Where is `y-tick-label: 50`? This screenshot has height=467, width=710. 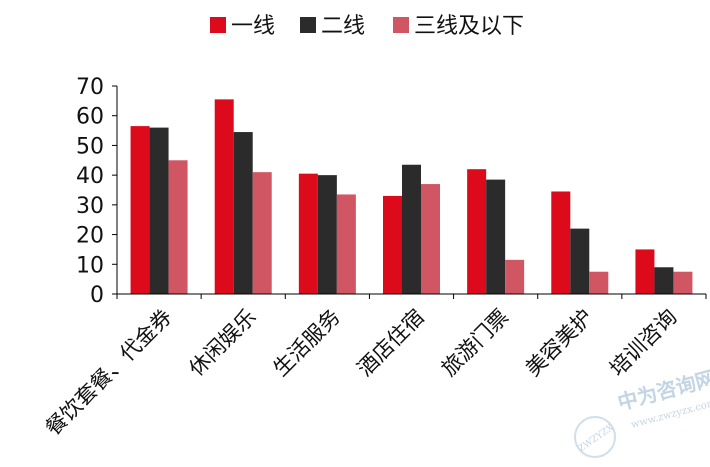 y-tick-label: 50 is located at coordinates (90, 146).